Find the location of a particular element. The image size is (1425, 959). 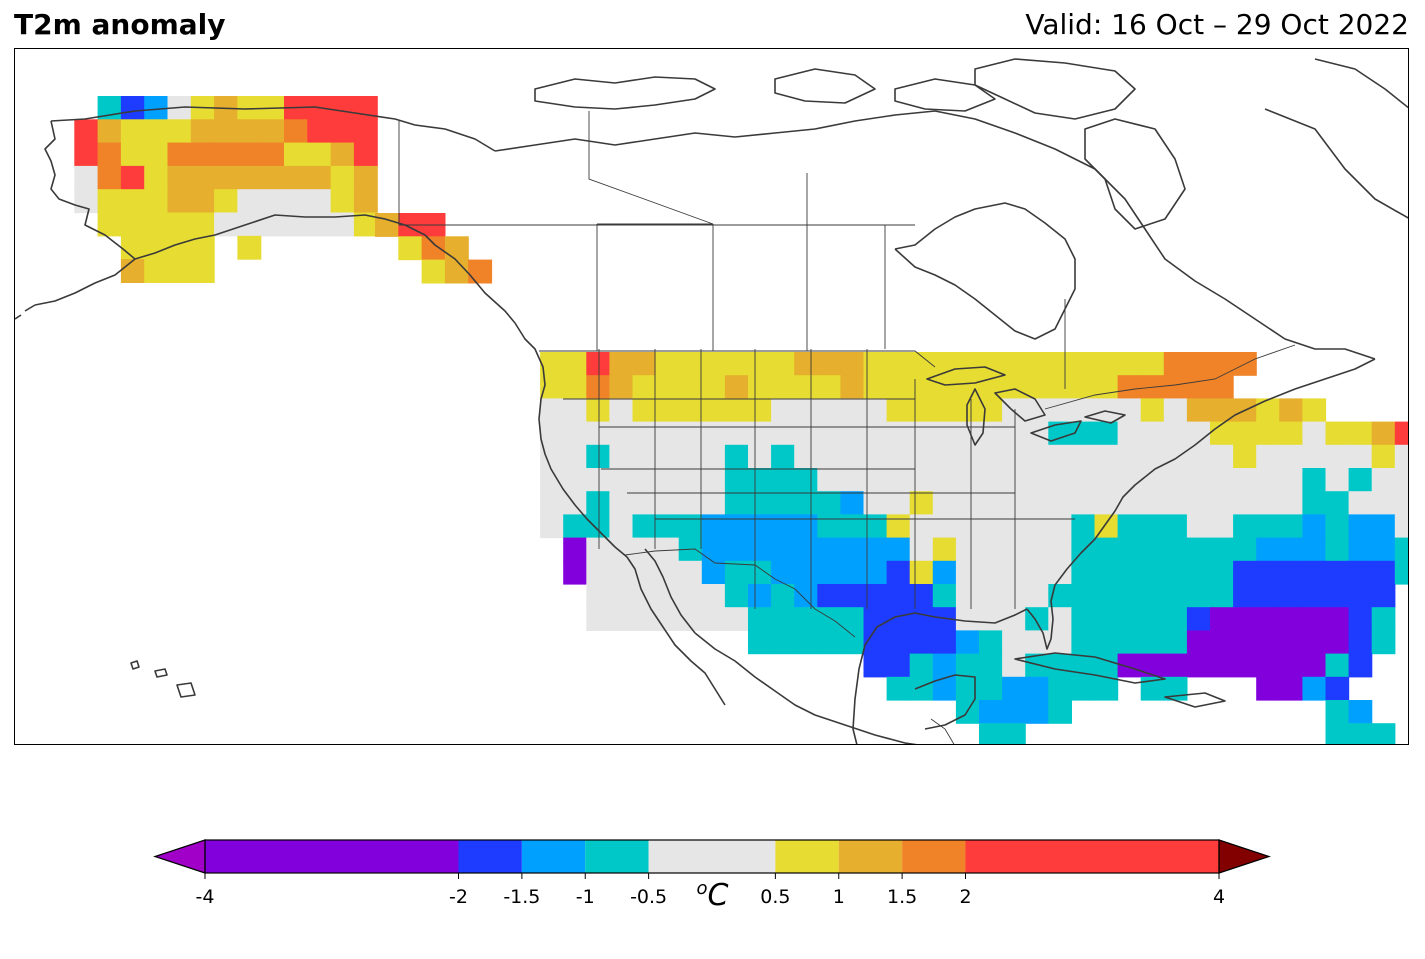

colorbar-tick-label: -1.5 is located at coordinates (521, 897).